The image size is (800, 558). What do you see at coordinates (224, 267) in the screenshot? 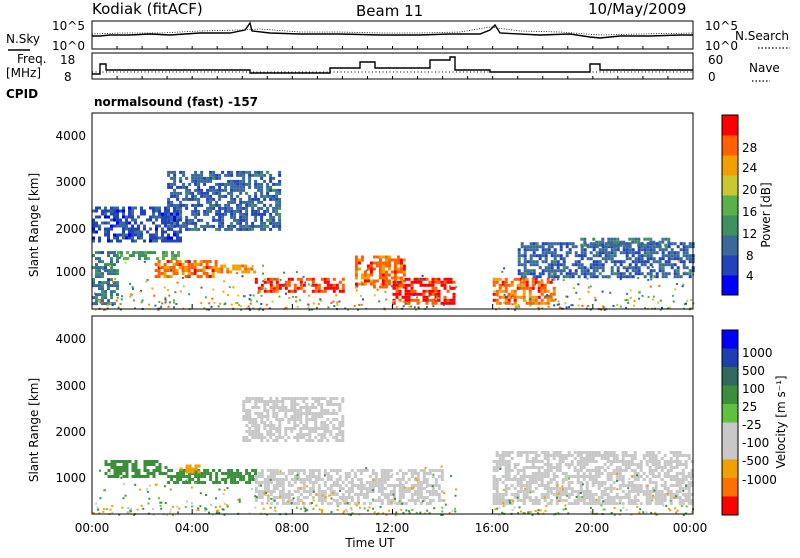
I see `power-noise-cell` at bounding box center [224, 267].